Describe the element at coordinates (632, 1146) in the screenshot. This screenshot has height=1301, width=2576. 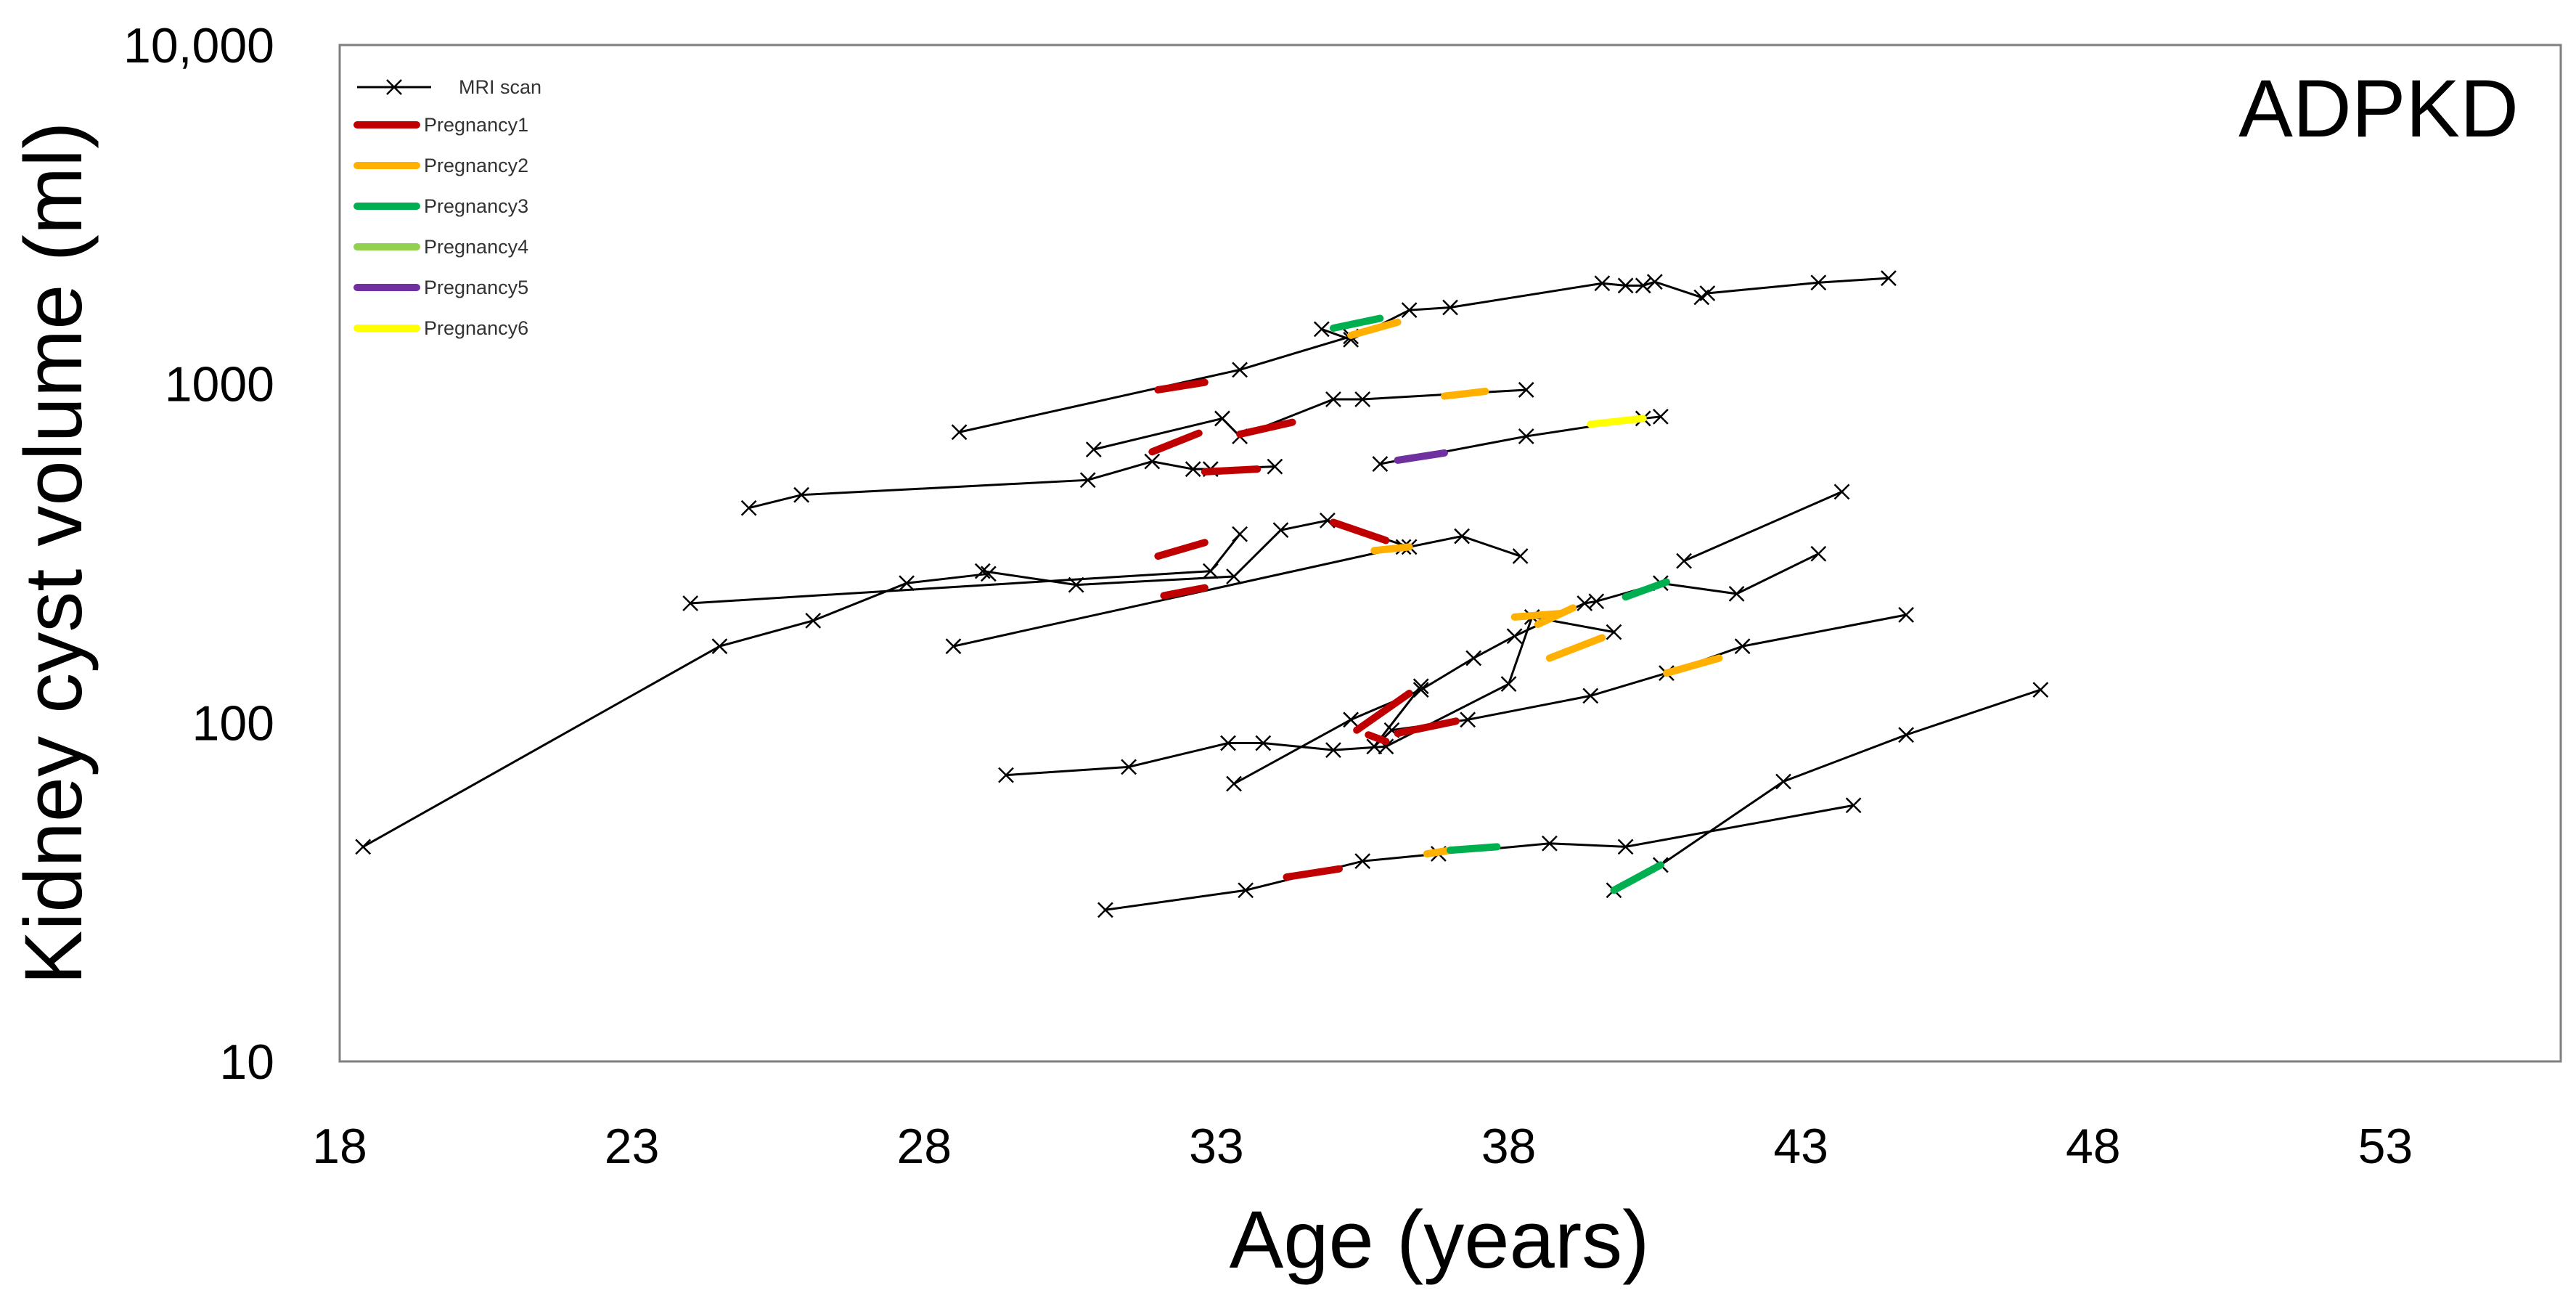
I see `x-tick-label: 23` at that location.